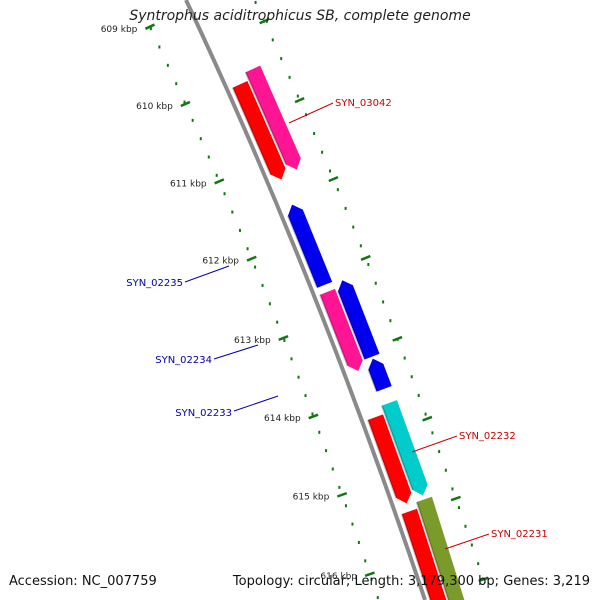  What do you see at coordinates (519, 534) in the screenshot?
I see `gene-label: SYN_02231` at bounding box center [519, 534].